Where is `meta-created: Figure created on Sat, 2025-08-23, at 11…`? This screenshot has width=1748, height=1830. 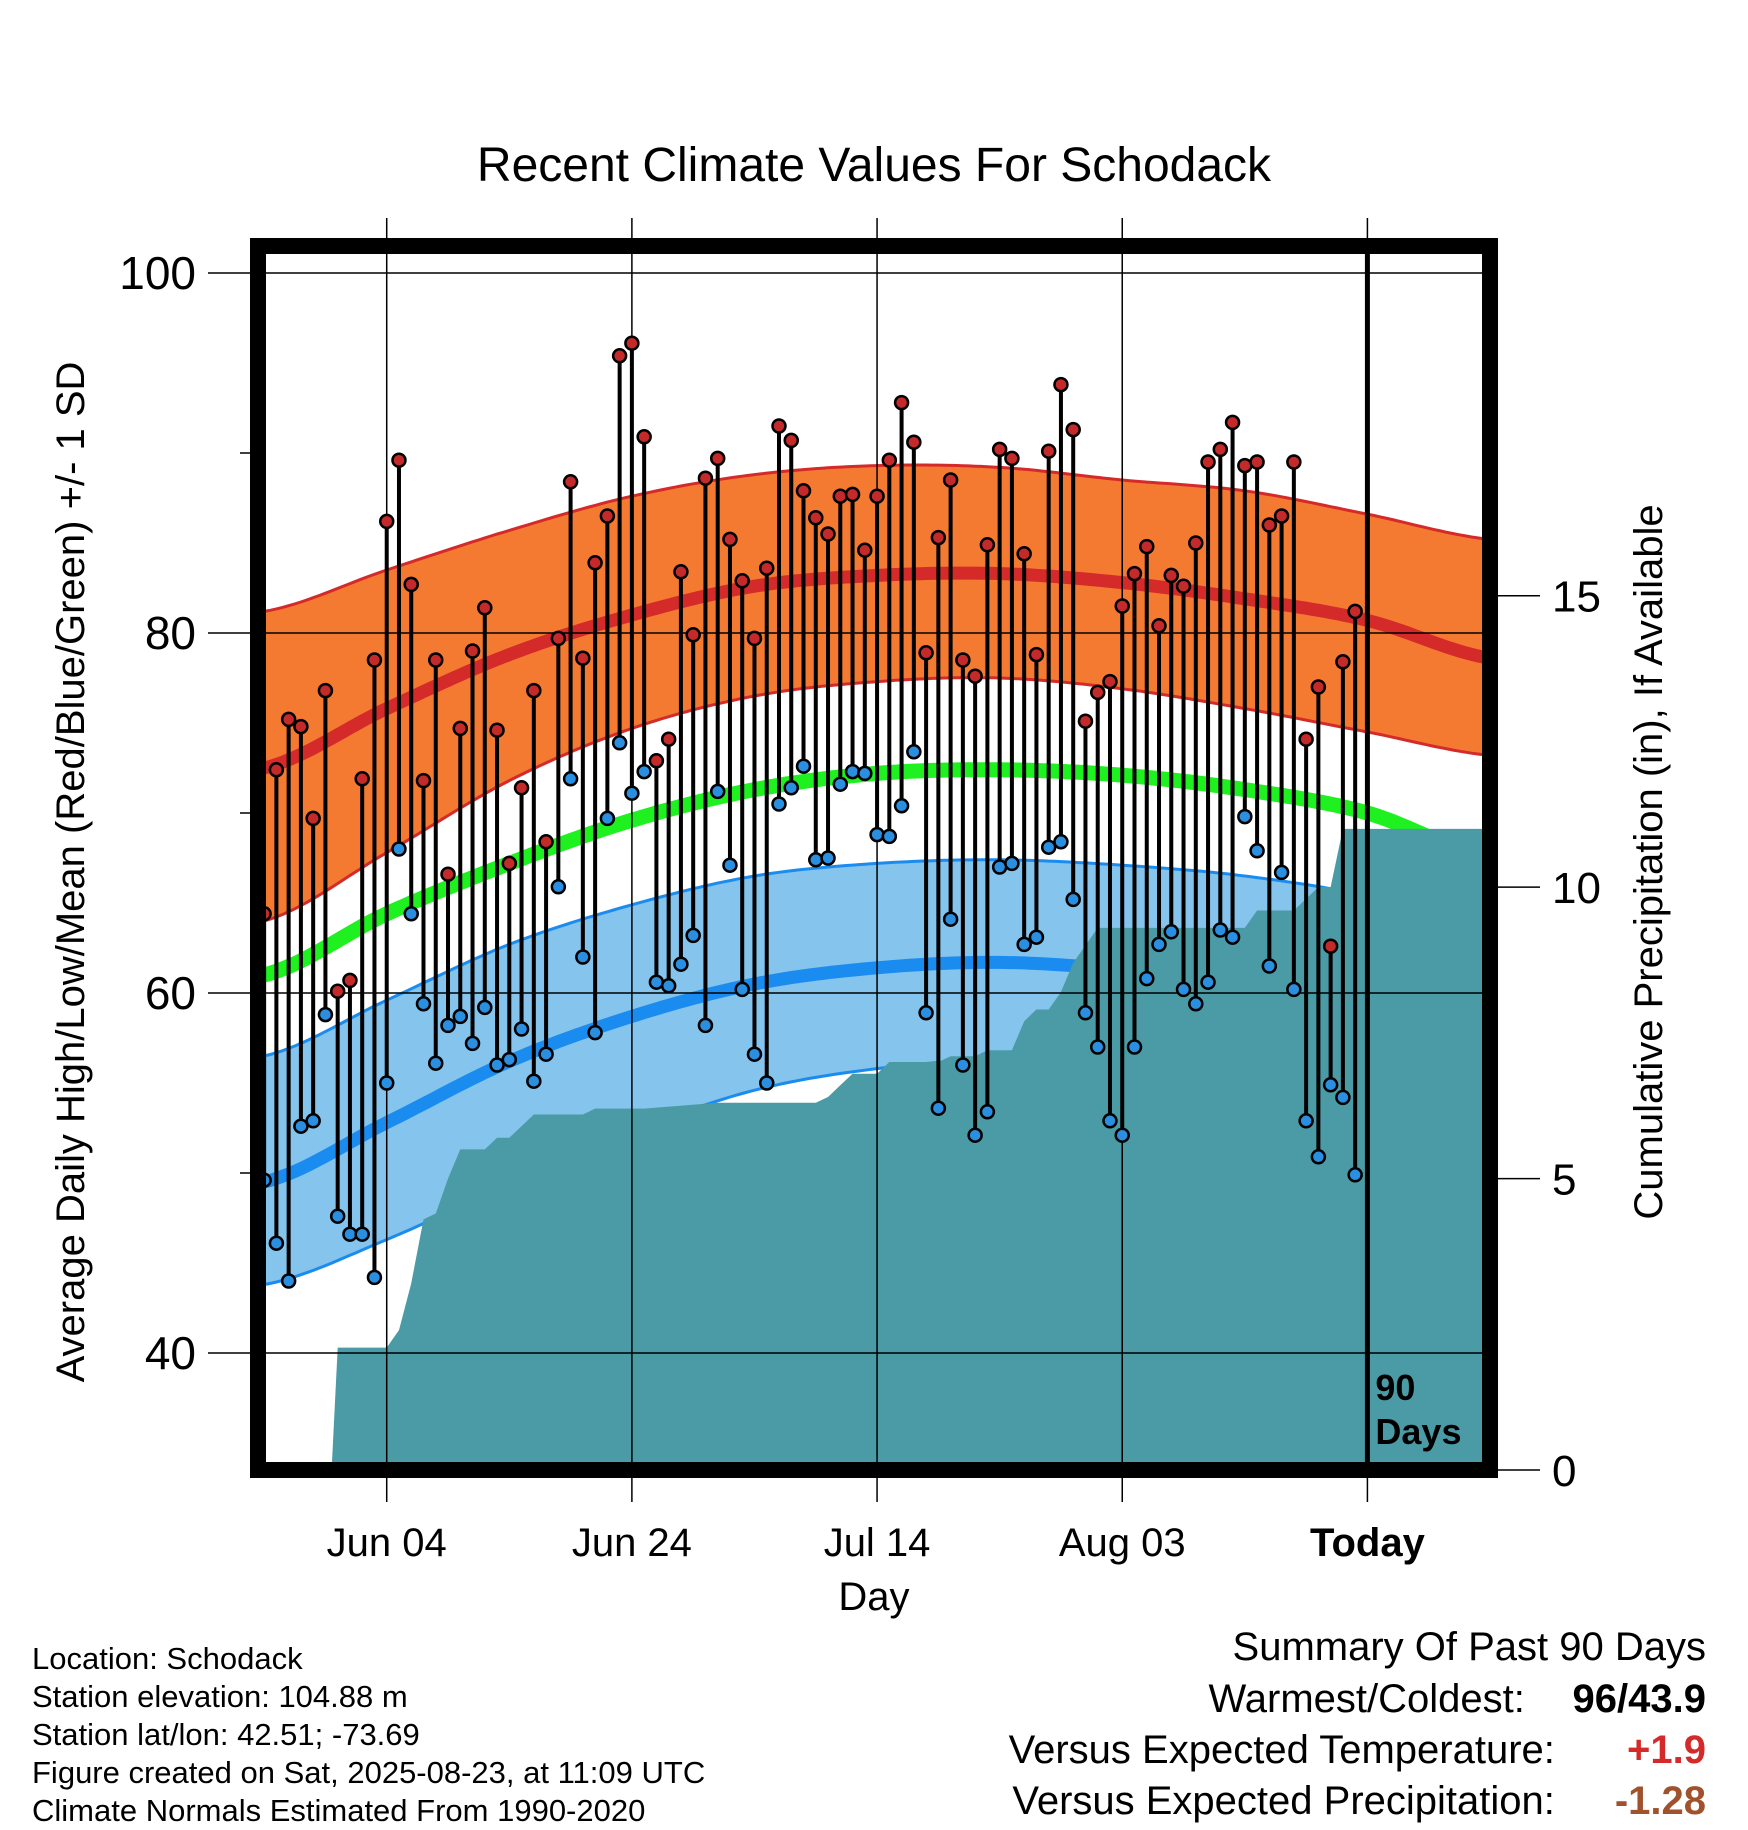 meta-created: Figure created on Sat, 2025-08-23, at 11… is located at coordinates (369, 1772).